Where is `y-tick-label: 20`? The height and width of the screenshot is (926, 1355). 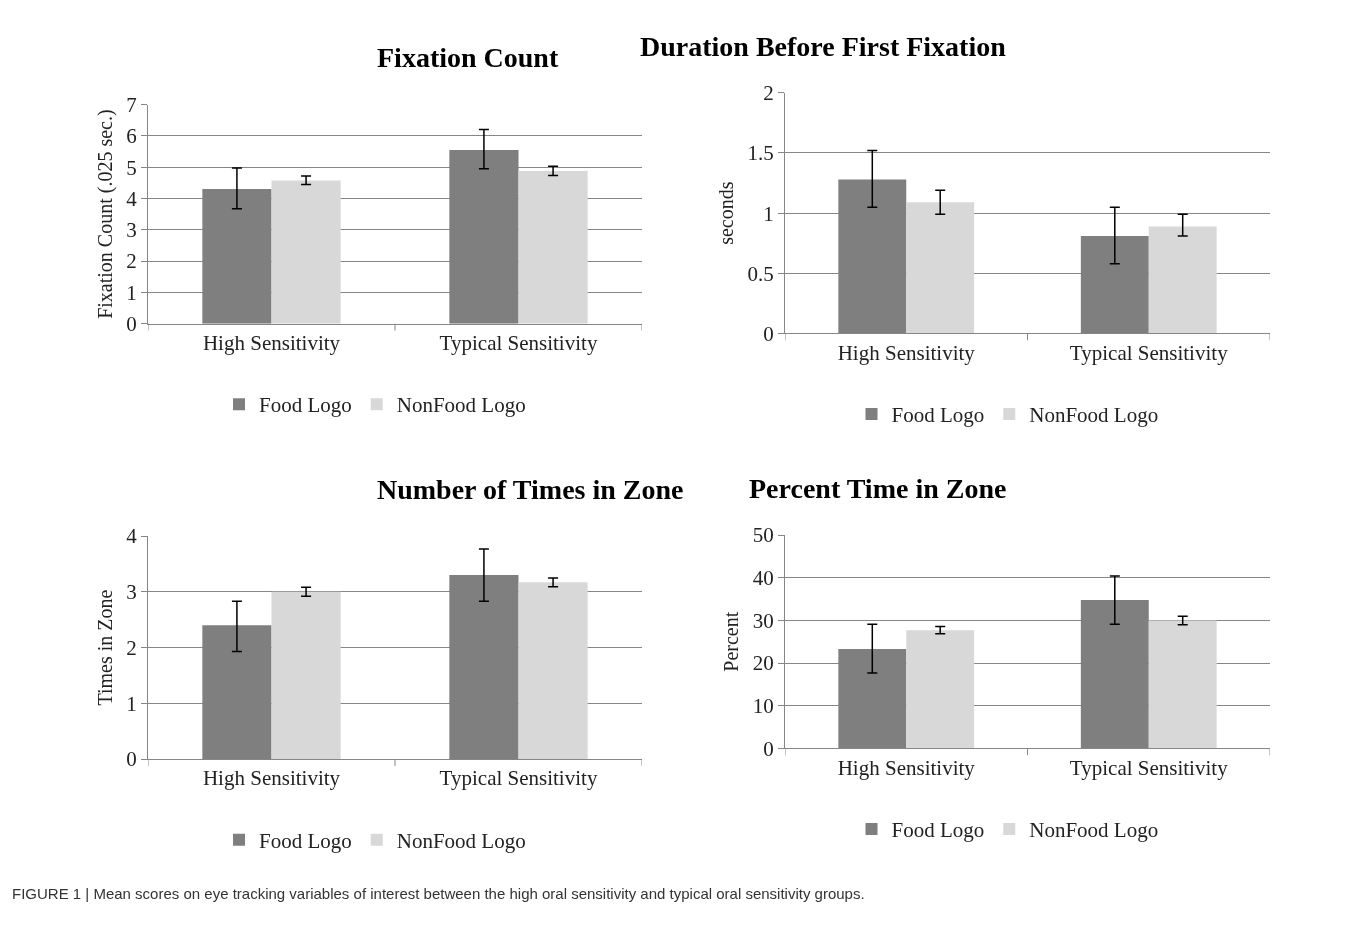 y-tick-label: 20 is located at coordinates (763, 663).